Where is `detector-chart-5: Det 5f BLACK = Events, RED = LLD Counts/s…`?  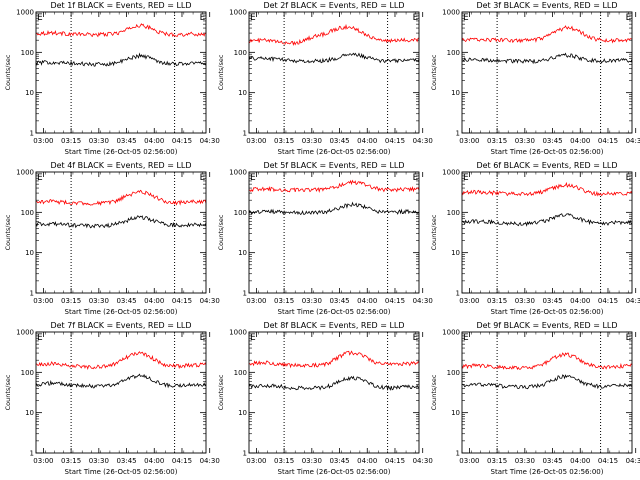 detector-chart-5: Det 5f BLACK = Events, RED = LLD Counts/s… is located at coordinates (325, 238).